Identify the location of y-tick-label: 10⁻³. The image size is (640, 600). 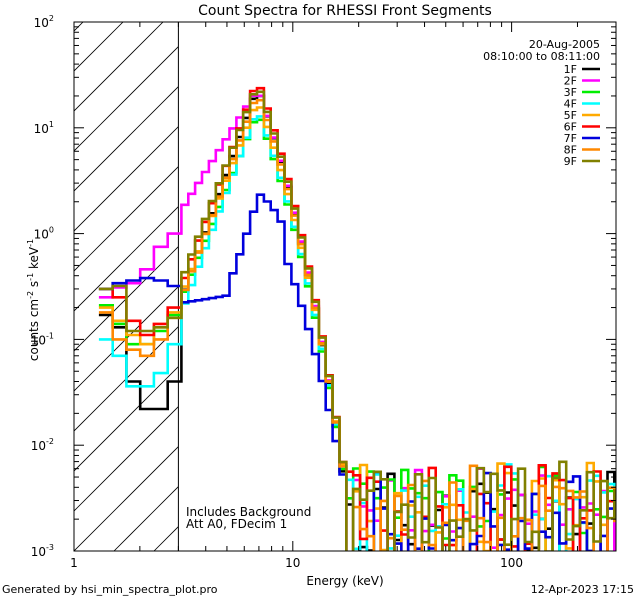
(42, 551).